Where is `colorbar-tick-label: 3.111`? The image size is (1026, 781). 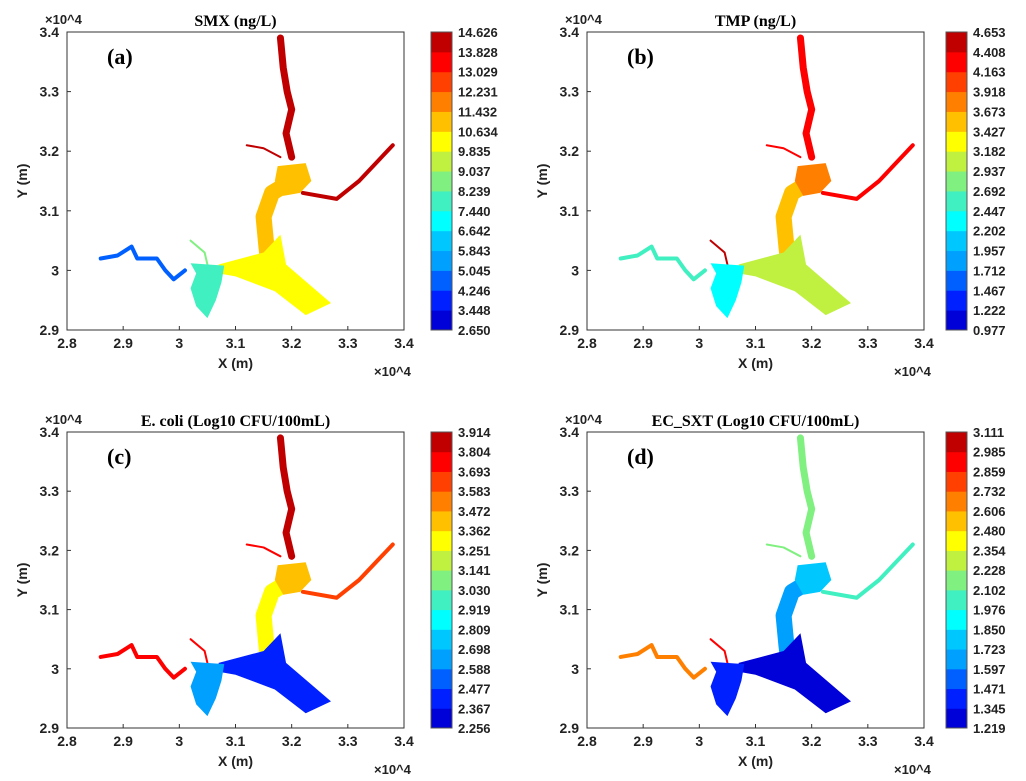
colorbar-tick-label: 3.111 is located at coordinates (988, 432).